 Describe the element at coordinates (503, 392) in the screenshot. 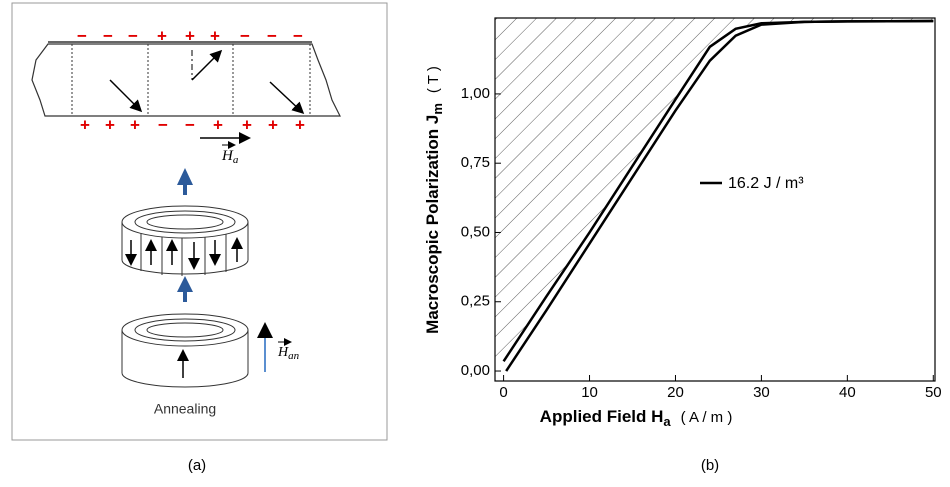

I see `x-tick-label: 0` at that location.